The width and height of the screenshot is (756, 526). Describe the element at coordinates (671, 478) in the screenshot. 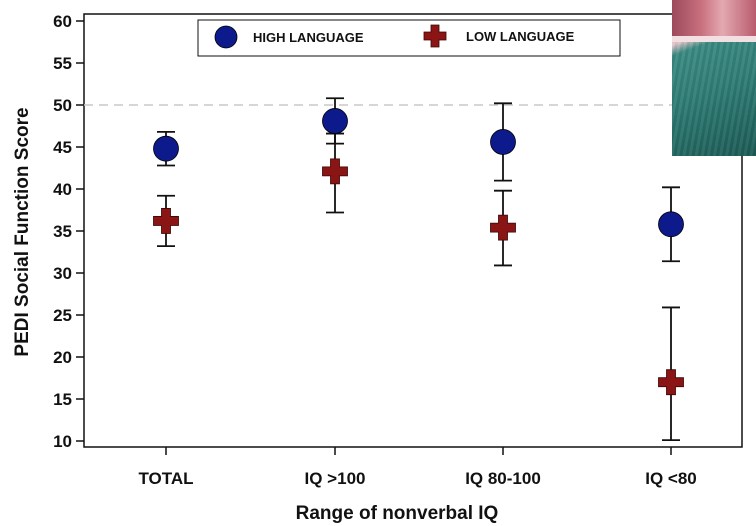

I see `x-tick-label: IQ <80` at that location.